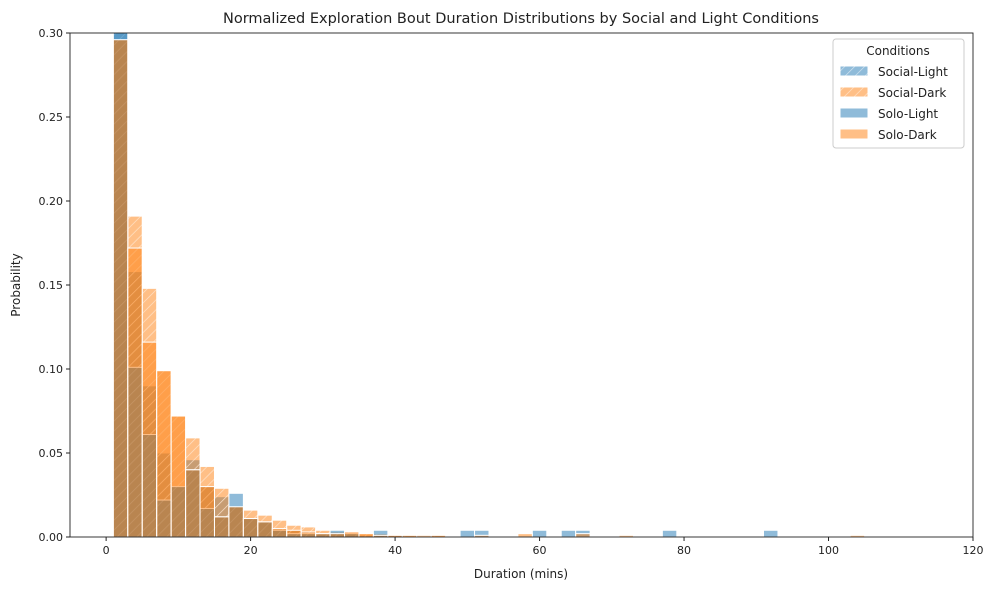 This screenshot has width=989, height=594. I want to click on y-tick-label: 0.05, so click(51, 453).